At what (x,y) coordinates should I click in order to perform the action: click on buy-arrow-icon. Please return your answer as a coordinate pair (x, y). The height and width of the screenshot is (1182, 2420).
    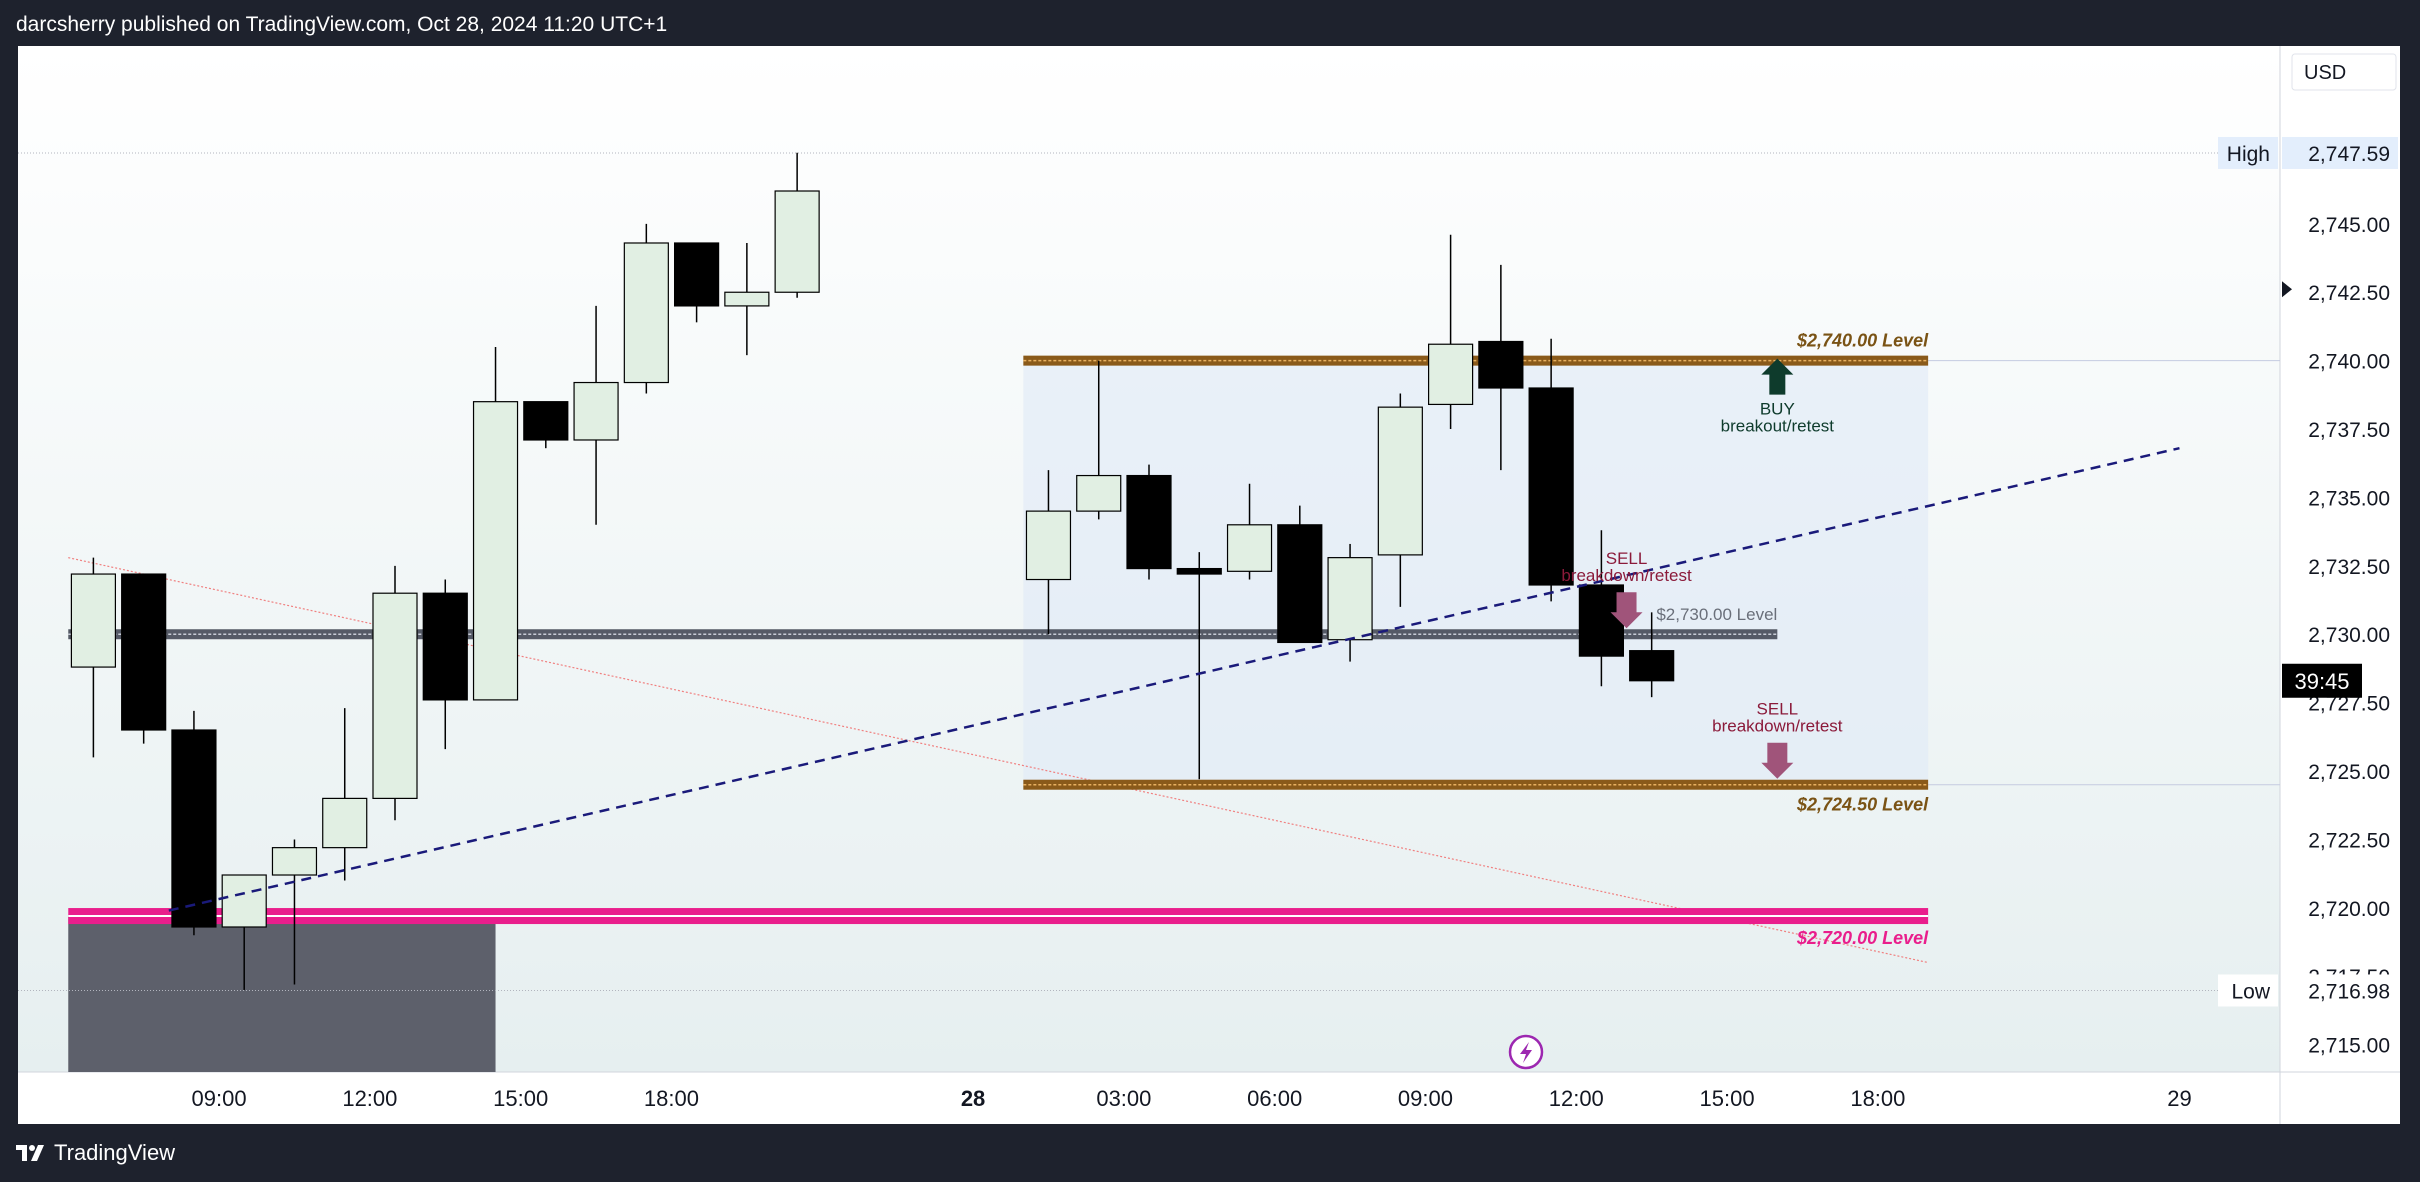
    Looking at the image, I should click on (1777, 376).